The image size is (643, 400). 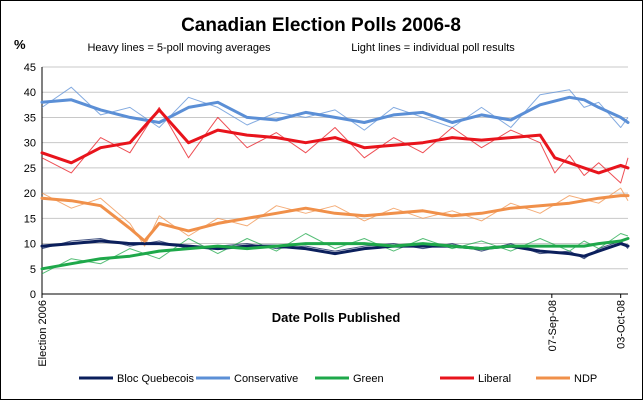 I want to click on y-tick-label: 20, so click(x=30, y=194).